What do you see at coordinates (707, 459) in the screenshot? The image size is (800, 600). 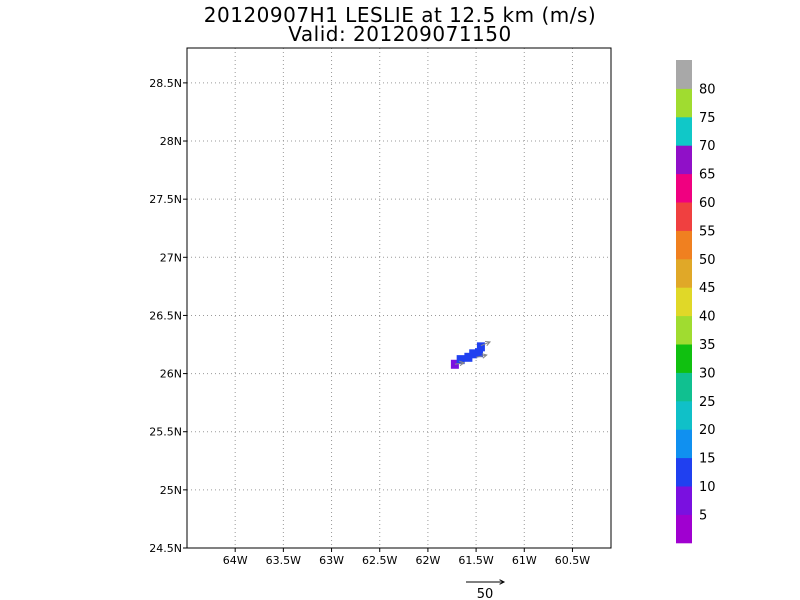 I see `colorbar-label: 15` at bounding box center [707, 459].